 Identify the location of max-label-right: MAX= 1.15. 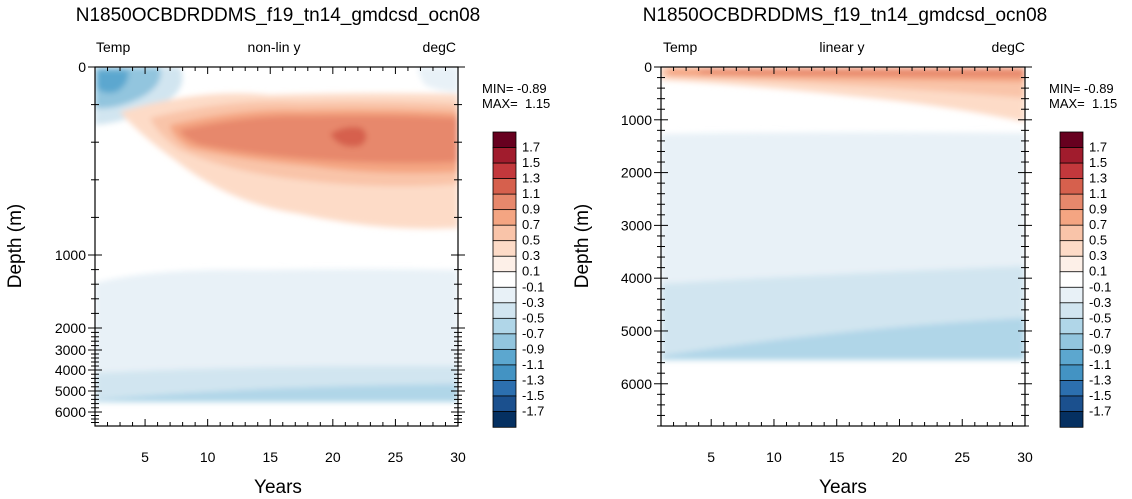
(1083, 103).